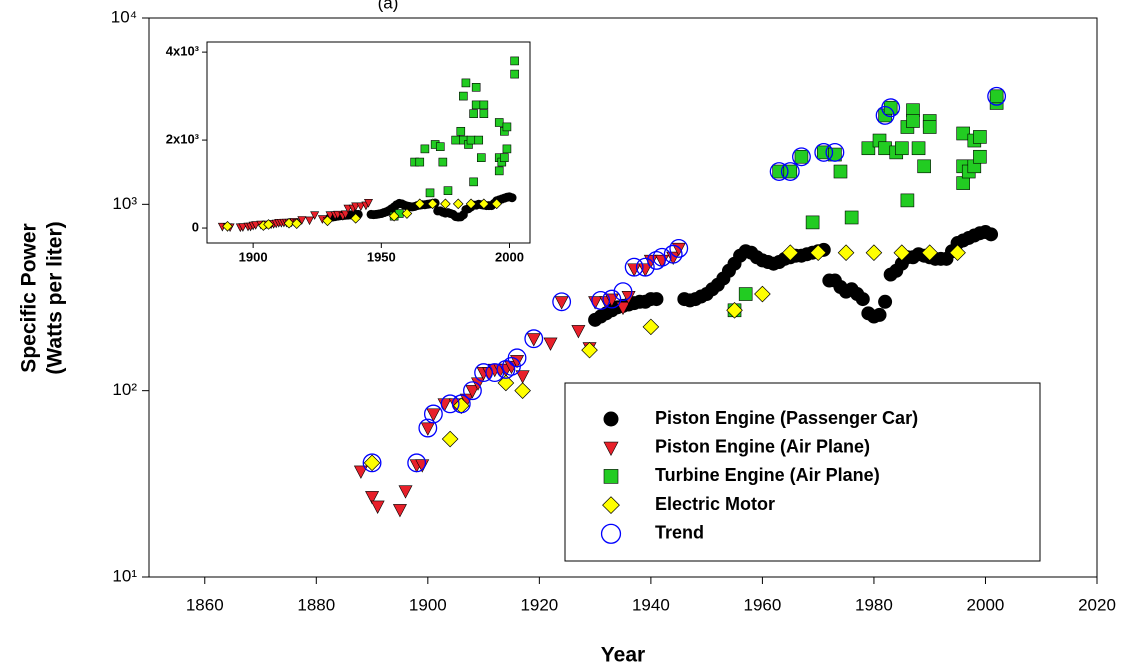 The image size is (1123, 672). I want to click on x-tick-label: 1980, so click(874, 604).